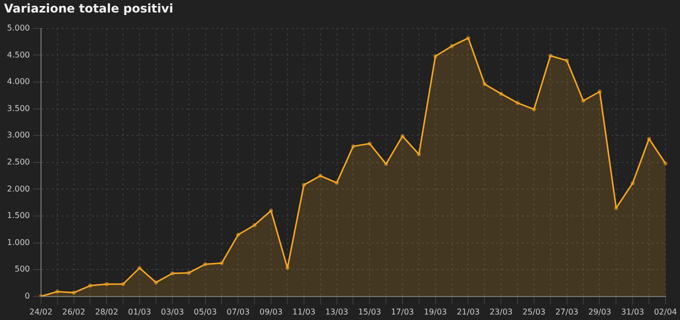  I want to click on x-tick-label: 05/03, so click(205, 311).